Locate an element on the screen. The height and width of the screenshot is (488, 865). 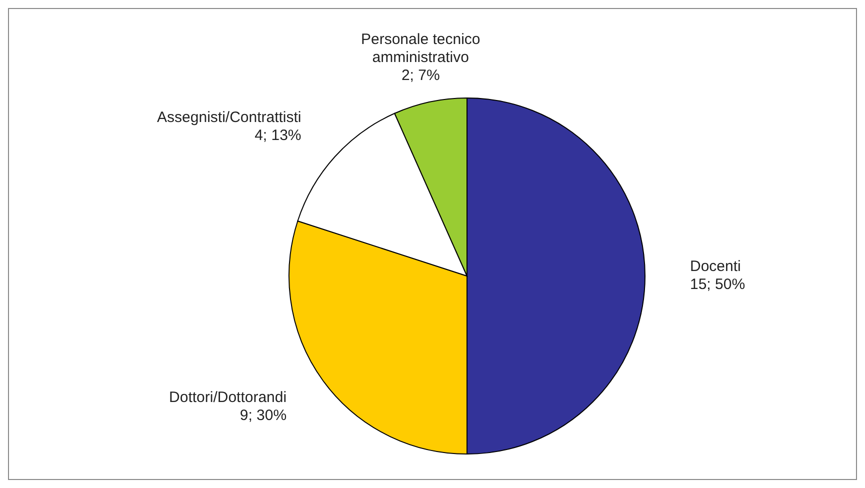
slice-label: Personale tecnico amministrativo is located at coordinates (420, 48).